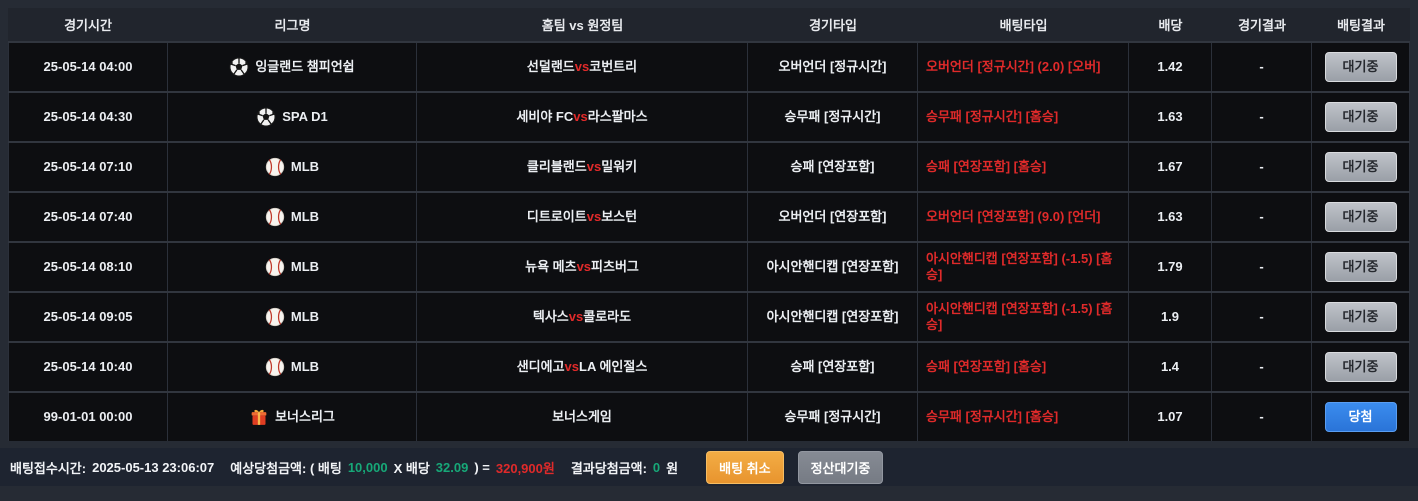 The height and width of the screenshot is (501, 1418). I want to click on cell-odds: 1.07, so click(1170, 417).